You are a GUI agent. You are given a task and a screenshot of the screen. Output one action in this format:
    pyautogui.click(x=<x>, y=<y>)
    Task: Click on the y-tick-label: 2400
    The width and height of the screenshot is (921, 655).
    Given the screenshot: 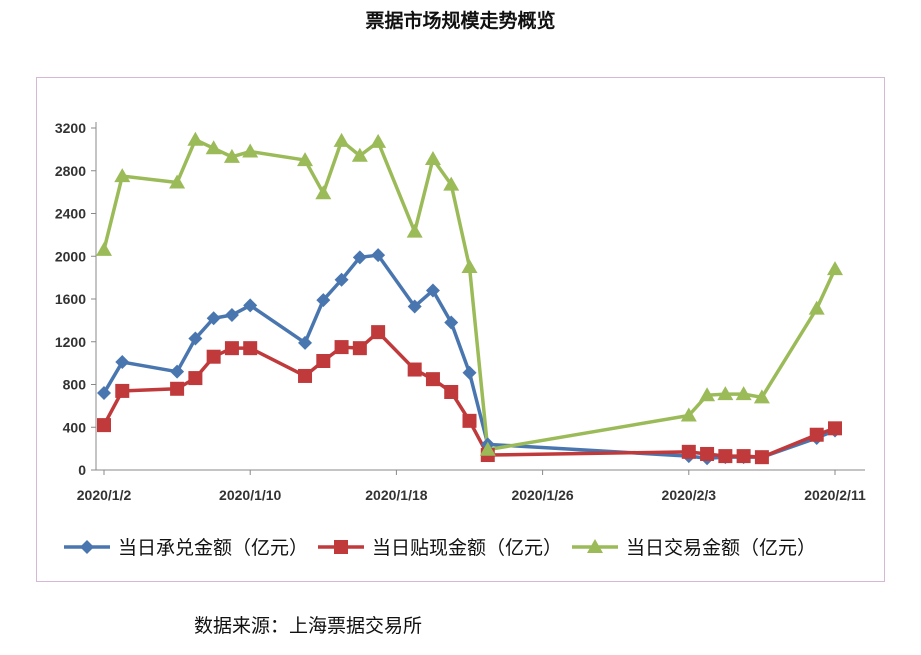 What is the action you would take?
    pyautogui.click(x=70, y=214)
    